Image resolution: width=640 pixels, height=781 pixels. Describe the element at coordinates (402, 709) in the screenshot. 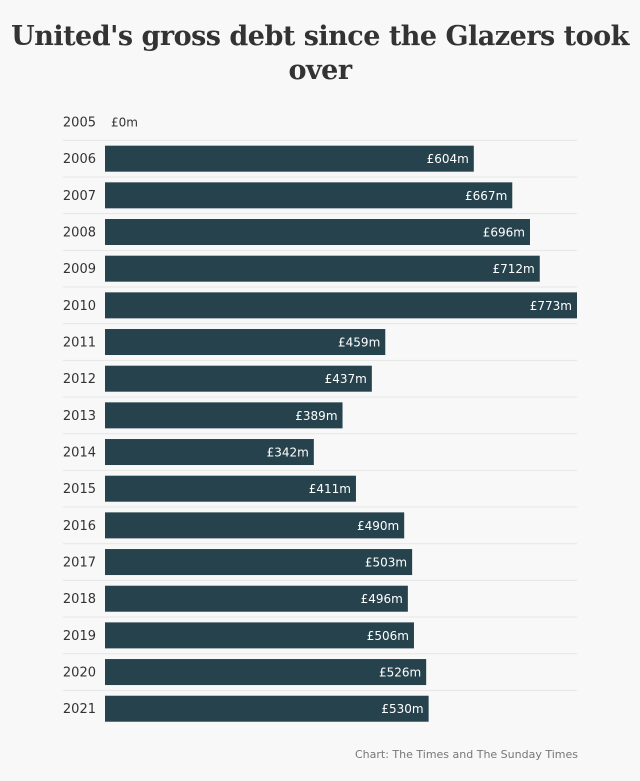

I see `data-label: £530m` at that location.